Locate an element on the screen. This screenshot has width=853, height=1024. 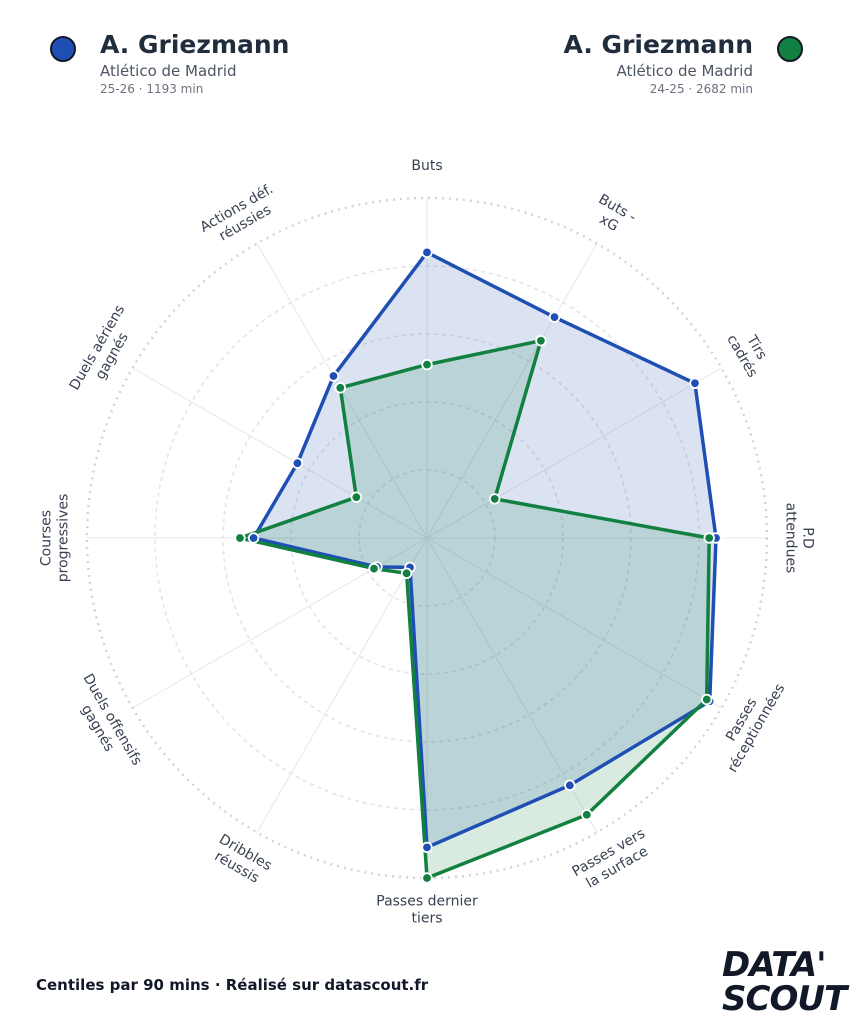
axis-label: Dribblesréussis is located at coordinates (241, 860).